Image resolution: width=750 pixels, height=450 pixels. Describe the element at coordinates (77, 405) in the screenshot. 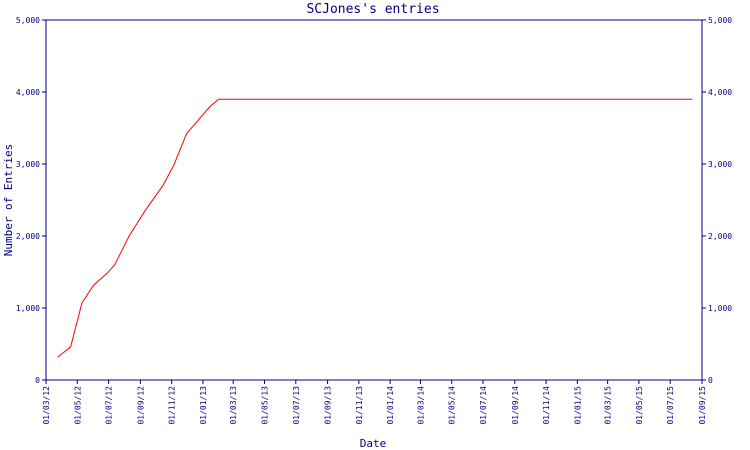

I see `x-tick-label: 01/05/12` at that location.